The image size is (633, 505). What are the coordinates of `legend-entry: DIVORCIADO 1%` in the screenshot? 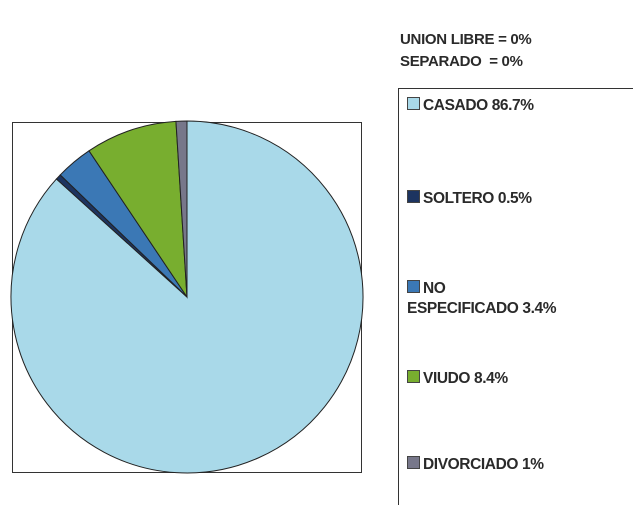 It's located at (482, 465).